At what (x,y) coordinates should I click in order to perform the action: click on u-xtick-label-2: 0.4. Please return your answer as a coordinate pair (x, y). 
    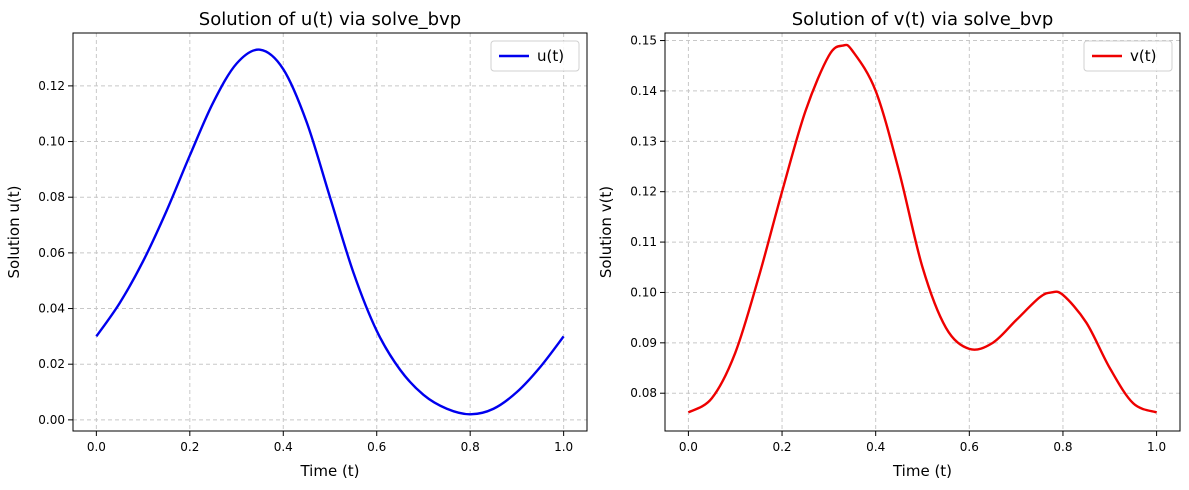
    Looking at the image, I should click on (283, 447).